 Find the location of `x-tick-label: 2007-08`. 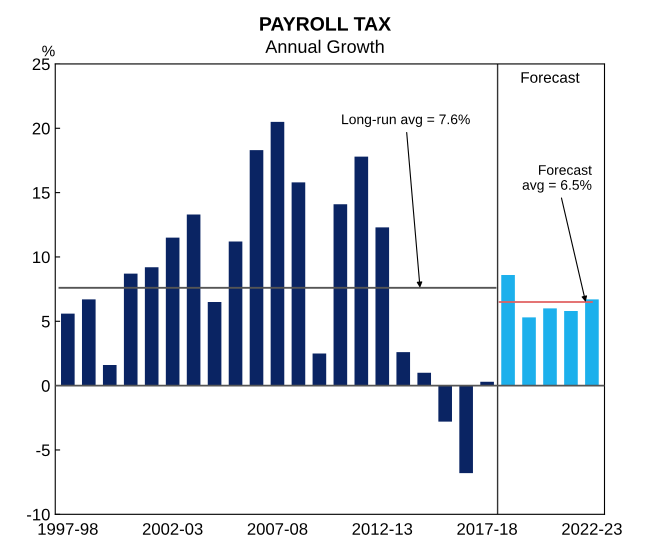

x-tick-label: 2007-08 is located at coordinates (278, 529).